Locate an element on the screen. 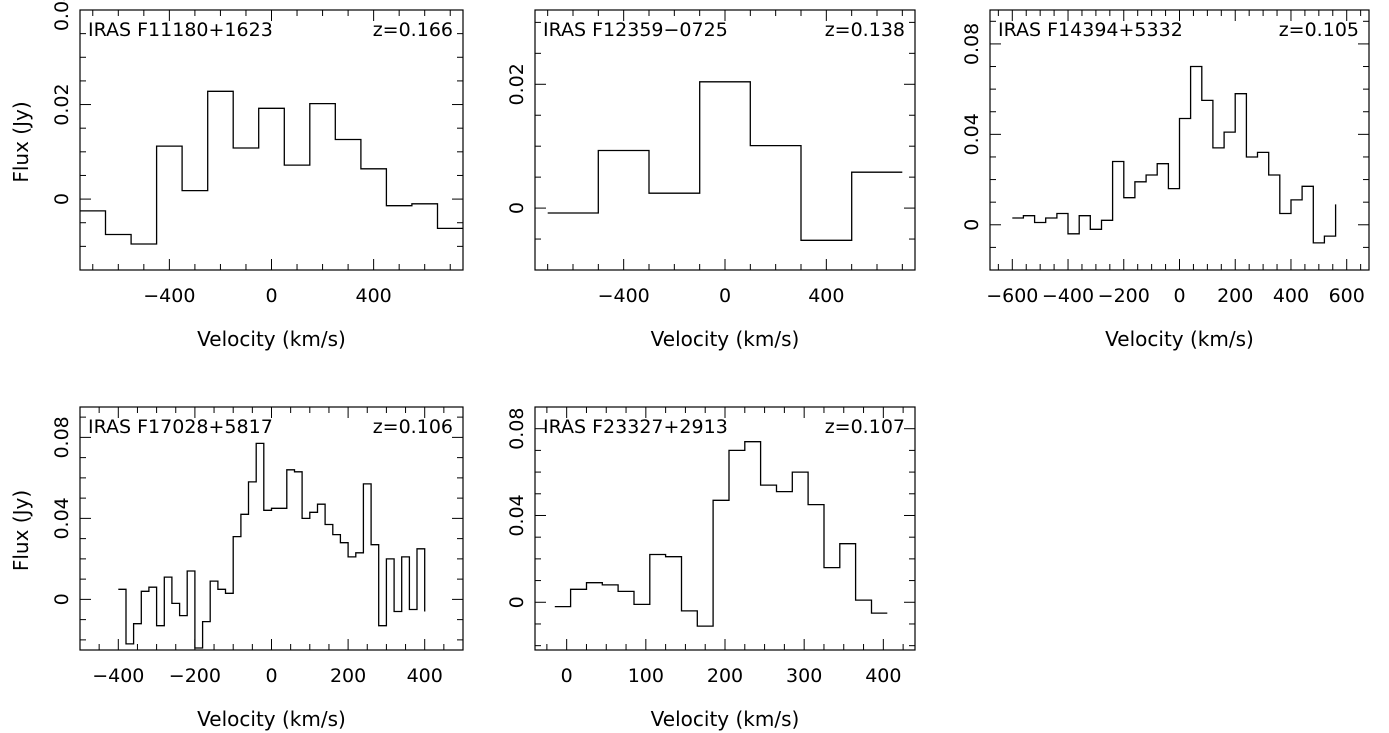  source-name-label: IRAS F11180+1623 is located at coordinates (180, 30).